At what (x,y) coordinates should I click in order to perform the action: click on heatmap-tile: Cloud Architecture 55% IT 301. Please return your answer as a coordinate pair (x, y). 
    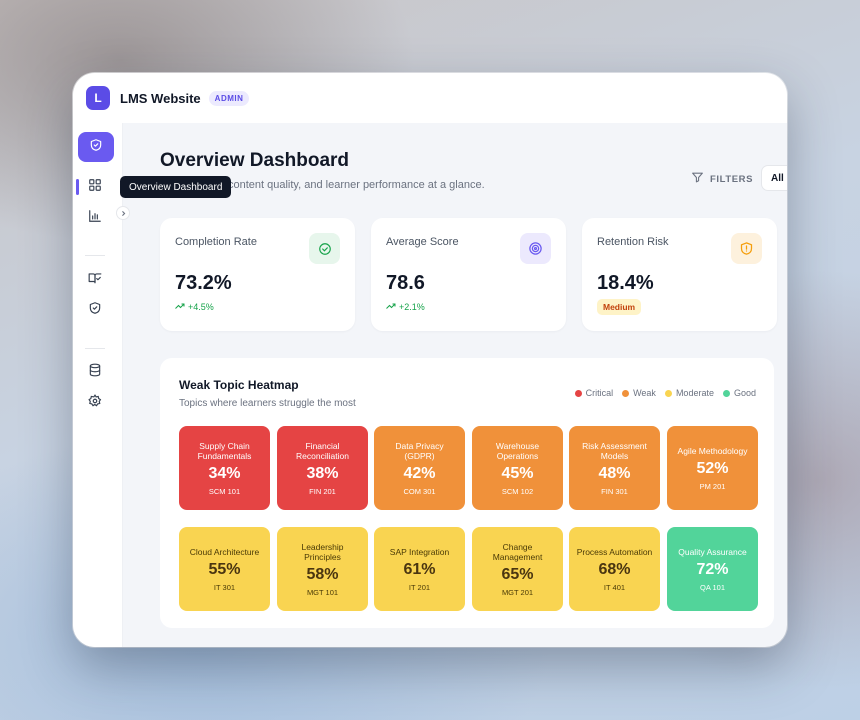
    Looking at the image, I should click on (224, 569).